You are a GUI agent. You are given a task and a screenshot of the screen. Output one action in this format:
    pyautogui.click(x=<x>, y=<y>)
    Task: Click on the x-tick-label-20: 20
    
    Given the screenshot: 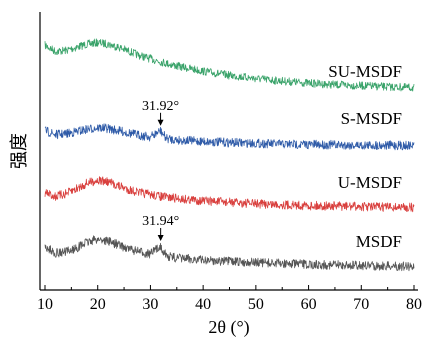 What is the action you would take?
    pyautogui.click(x=98, y=304)
    